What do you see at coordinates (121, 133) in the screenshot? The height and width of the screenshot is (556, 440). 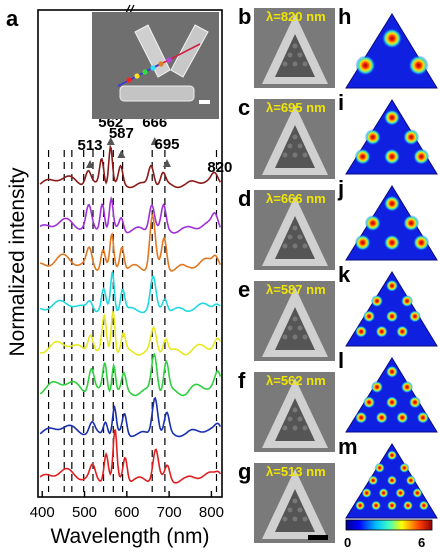 I see `peak-label: 587` at bounding box center [121, 133].